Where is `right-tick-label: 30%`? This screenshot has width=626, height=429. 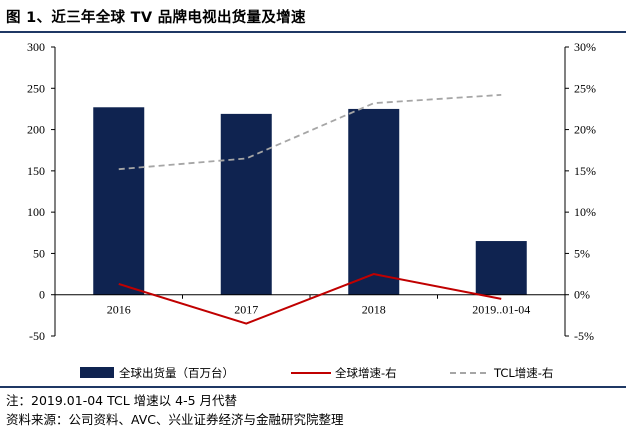 right-tick-label: 30% is located at coordinates (585, 47).